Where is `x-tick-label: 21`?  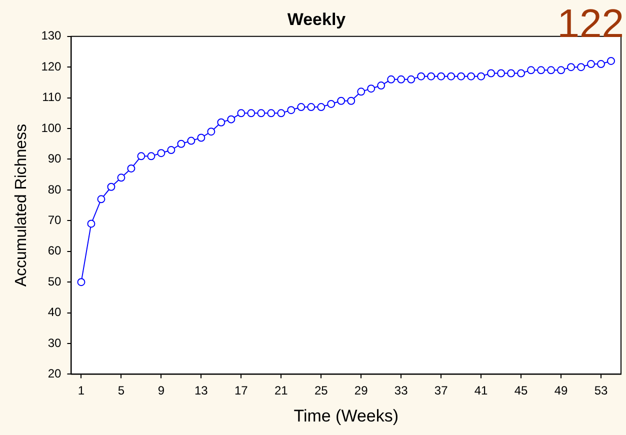
x-tick-label: 21 is located at coordinates (281, 391).